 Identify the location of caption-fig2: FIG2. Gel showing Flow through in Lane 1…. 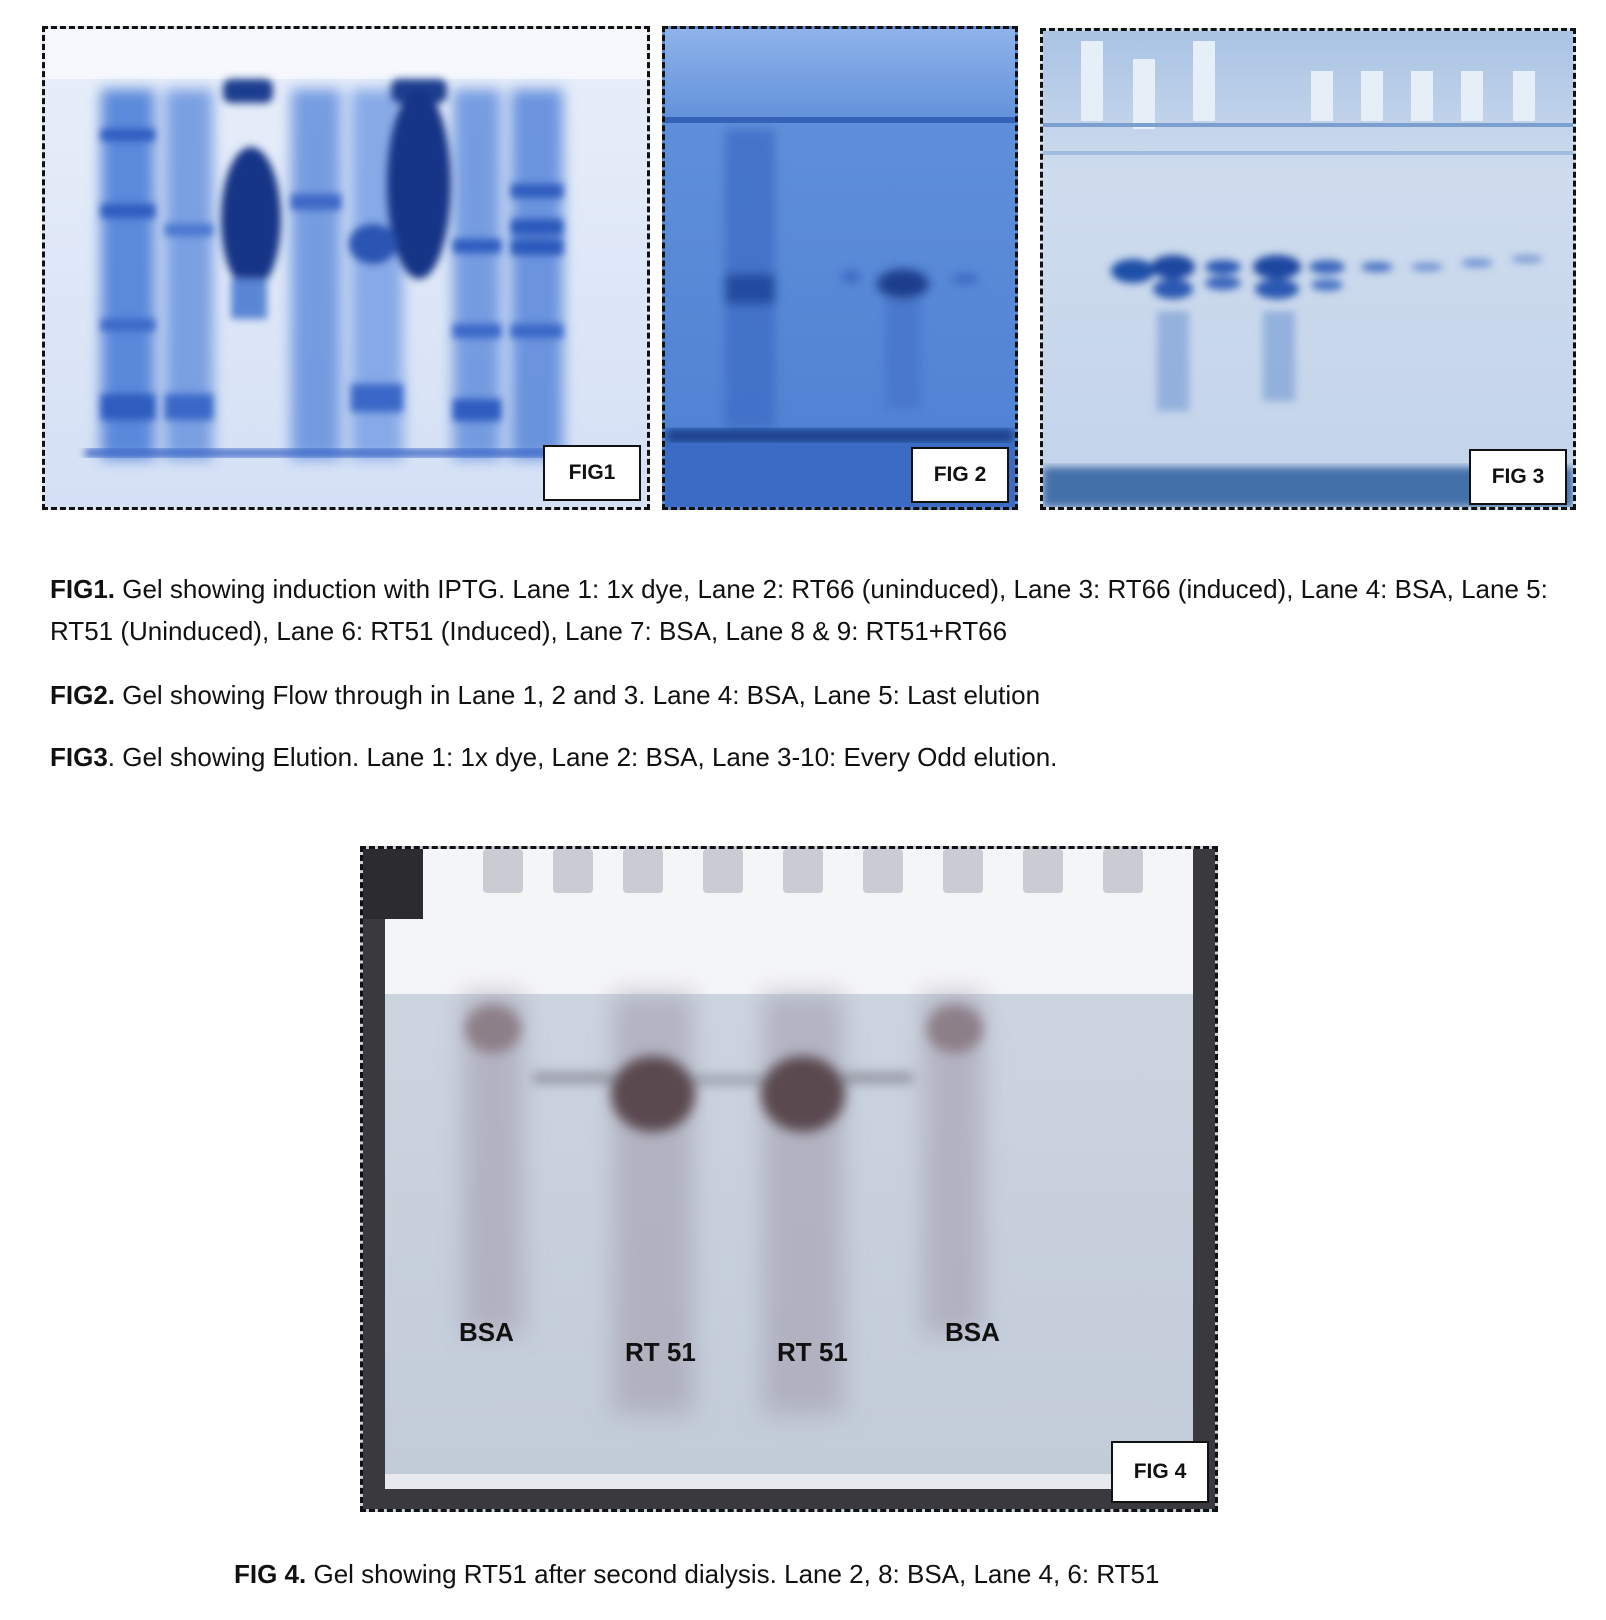
(810, 695).